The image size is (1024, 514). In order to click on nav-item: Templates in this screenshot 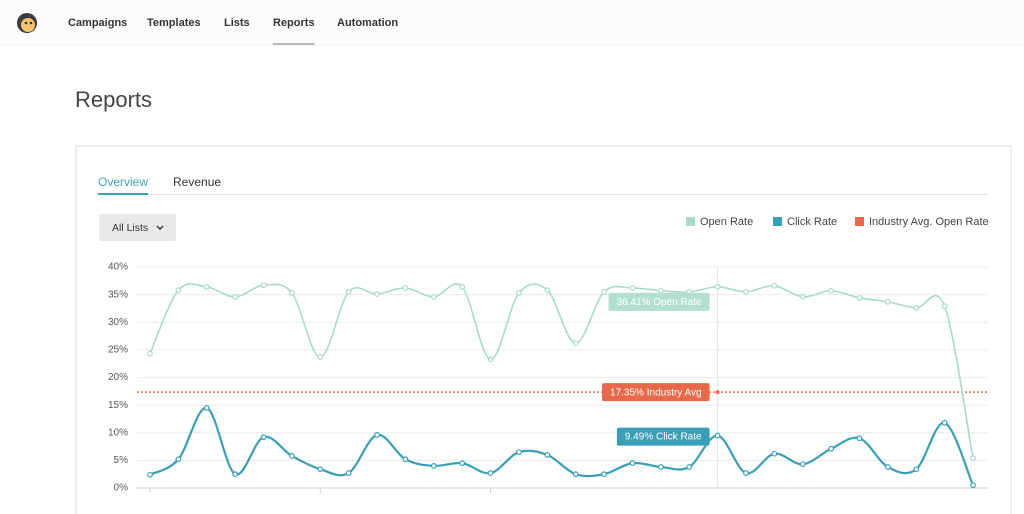, I will do `click(174, 23)`.